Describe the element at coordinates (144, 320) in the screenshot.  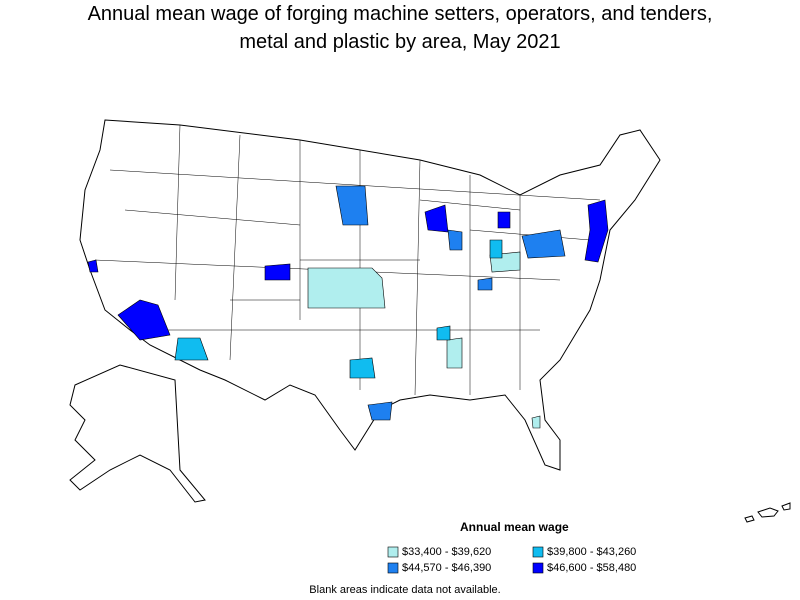
I see `area-los-angeles` at that location.